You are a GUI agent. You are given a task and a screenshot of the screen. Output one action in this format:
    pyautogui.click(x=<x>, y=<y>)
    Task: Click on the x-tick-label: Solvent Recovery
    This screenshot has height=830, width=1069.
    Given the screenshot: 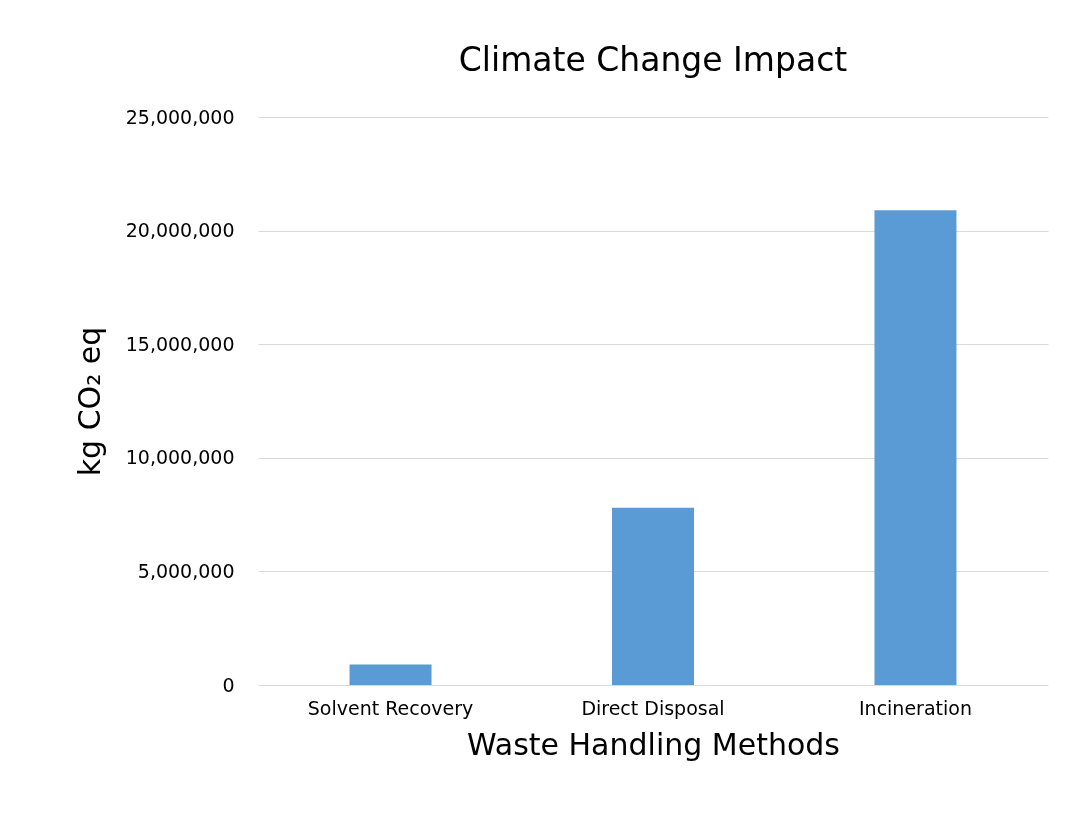 What is the action you would take?
    pyautogui.click(x=390, y=707)
    